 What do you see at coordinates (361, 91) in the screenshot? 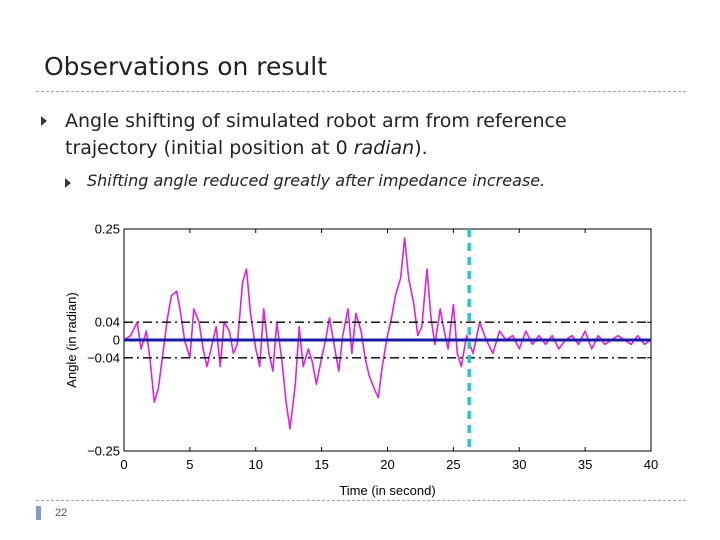
I see `title-divider` at bounding box center [361, 91].